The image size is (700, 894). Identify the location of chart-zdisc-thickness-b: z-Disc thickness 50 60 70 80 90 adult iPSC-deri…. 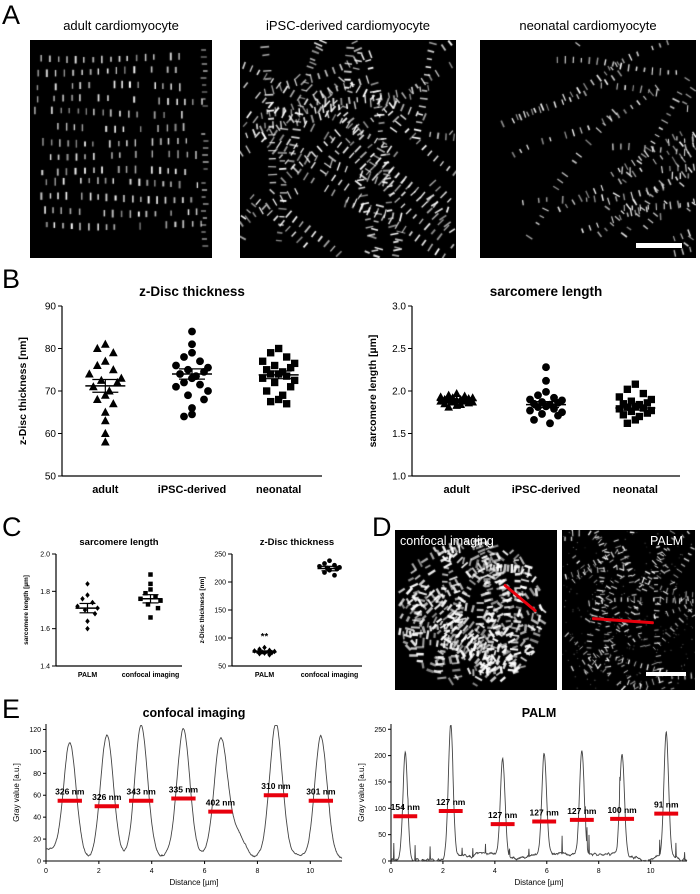
(173, 394).